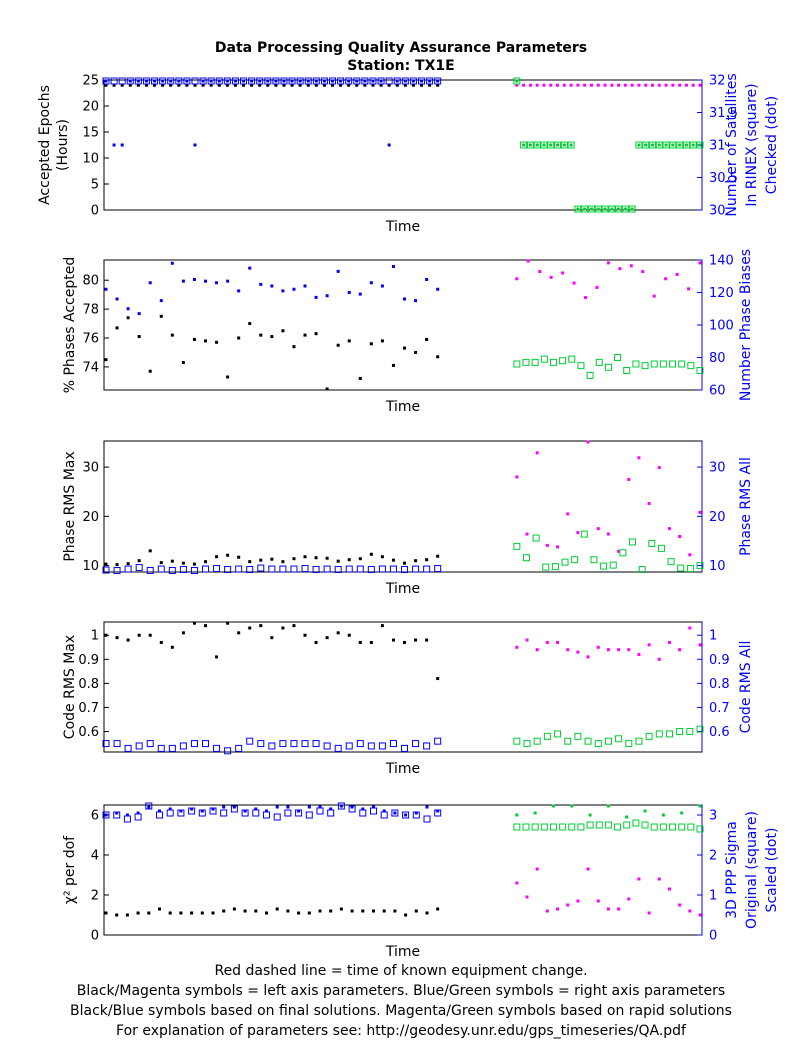  What do you see at coordinates (95, 816) in the screenshot?
I see `y-tick-label: 6` at bounding box center [95, 816].